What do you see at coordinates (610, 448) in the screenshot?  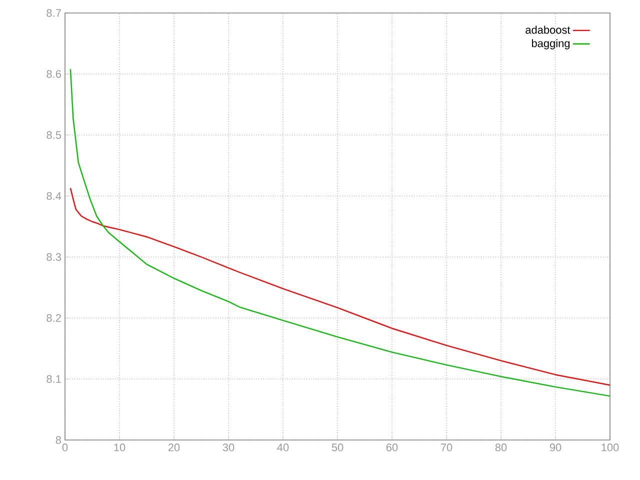 I see `x-tick-label: 100` at bounding box center [610, 448].